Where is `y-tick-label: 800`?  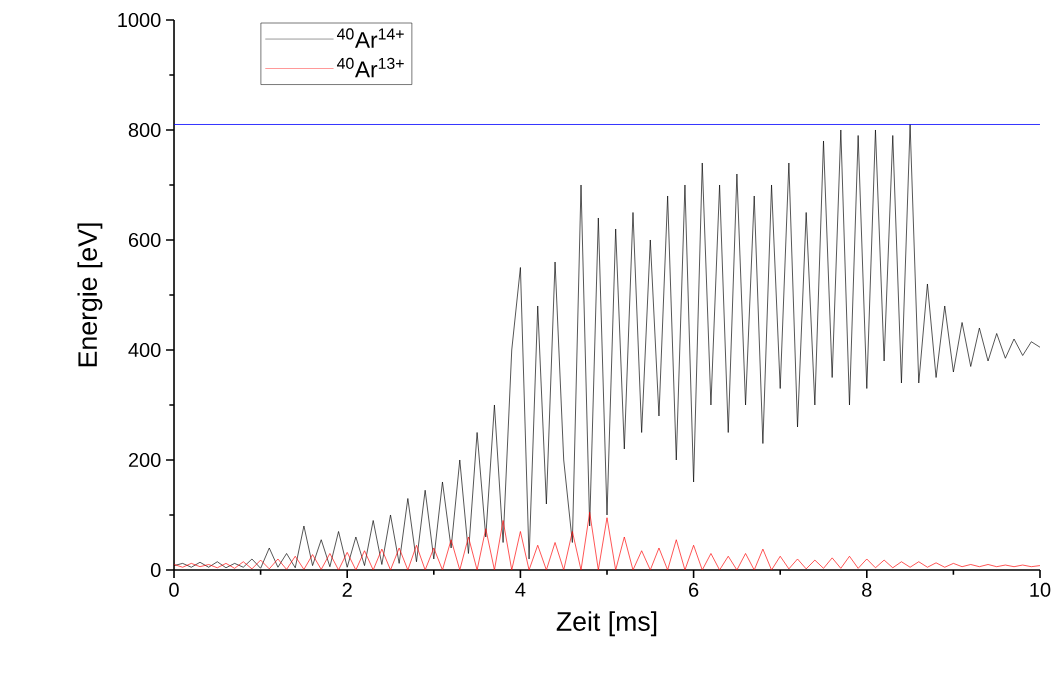
y-tick-label: 800 is located at coordinates (144, 130).